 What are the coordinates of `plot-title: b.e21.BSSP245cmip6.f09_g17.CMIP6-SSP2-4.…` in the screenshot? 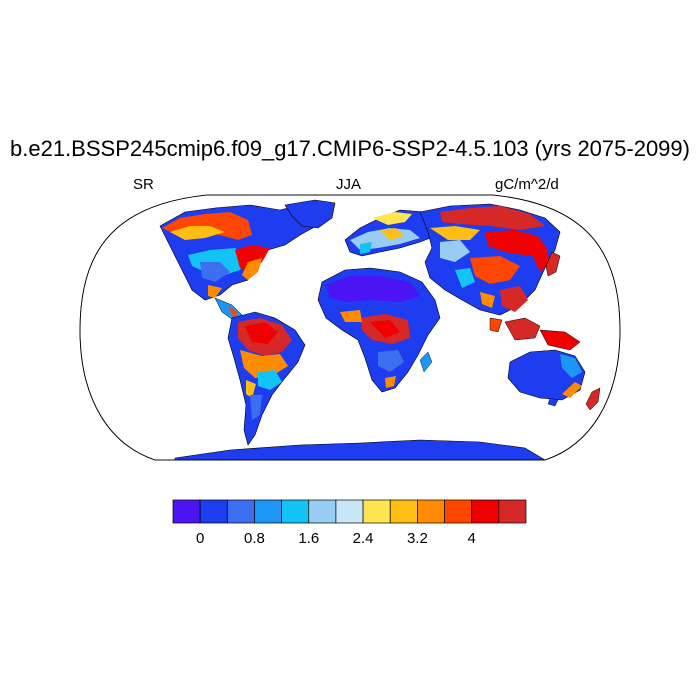 It's located at (350, 148).